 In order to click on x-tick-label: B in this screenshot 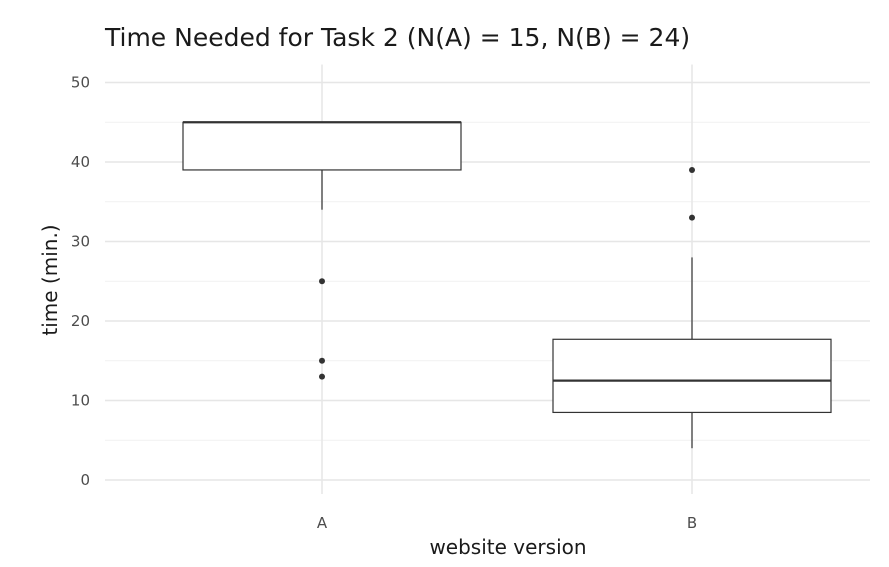, I will do `click(692, 523)`.